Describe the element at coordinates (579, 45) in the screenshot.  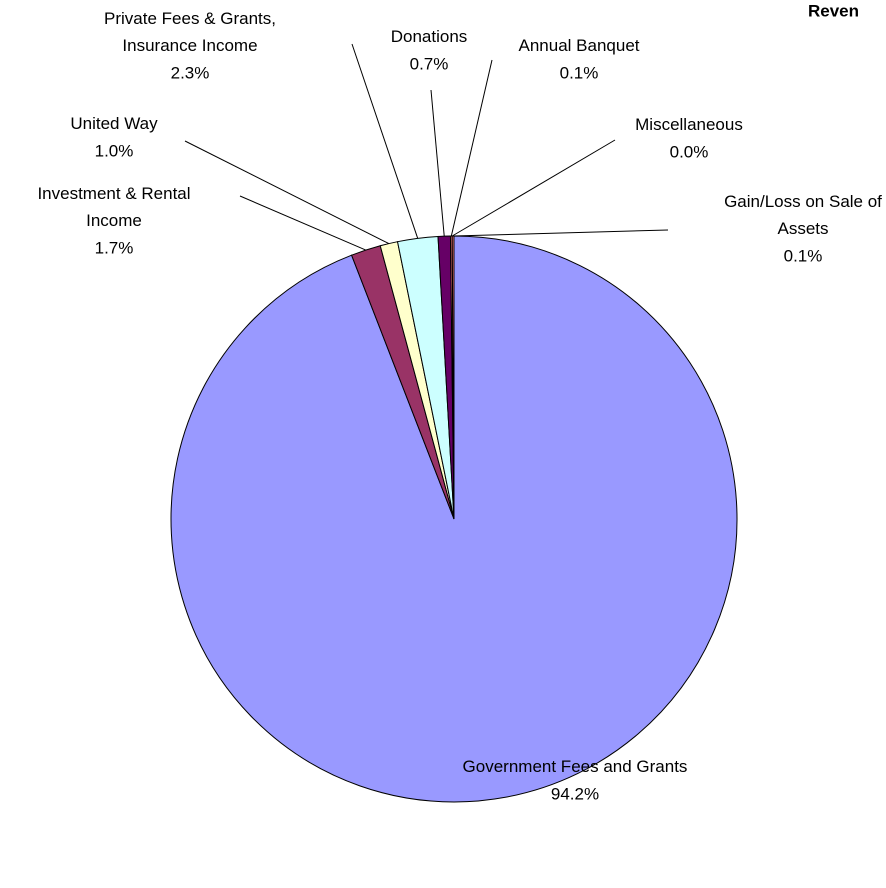
I see `slice-label: Annual Banquet` at that location.